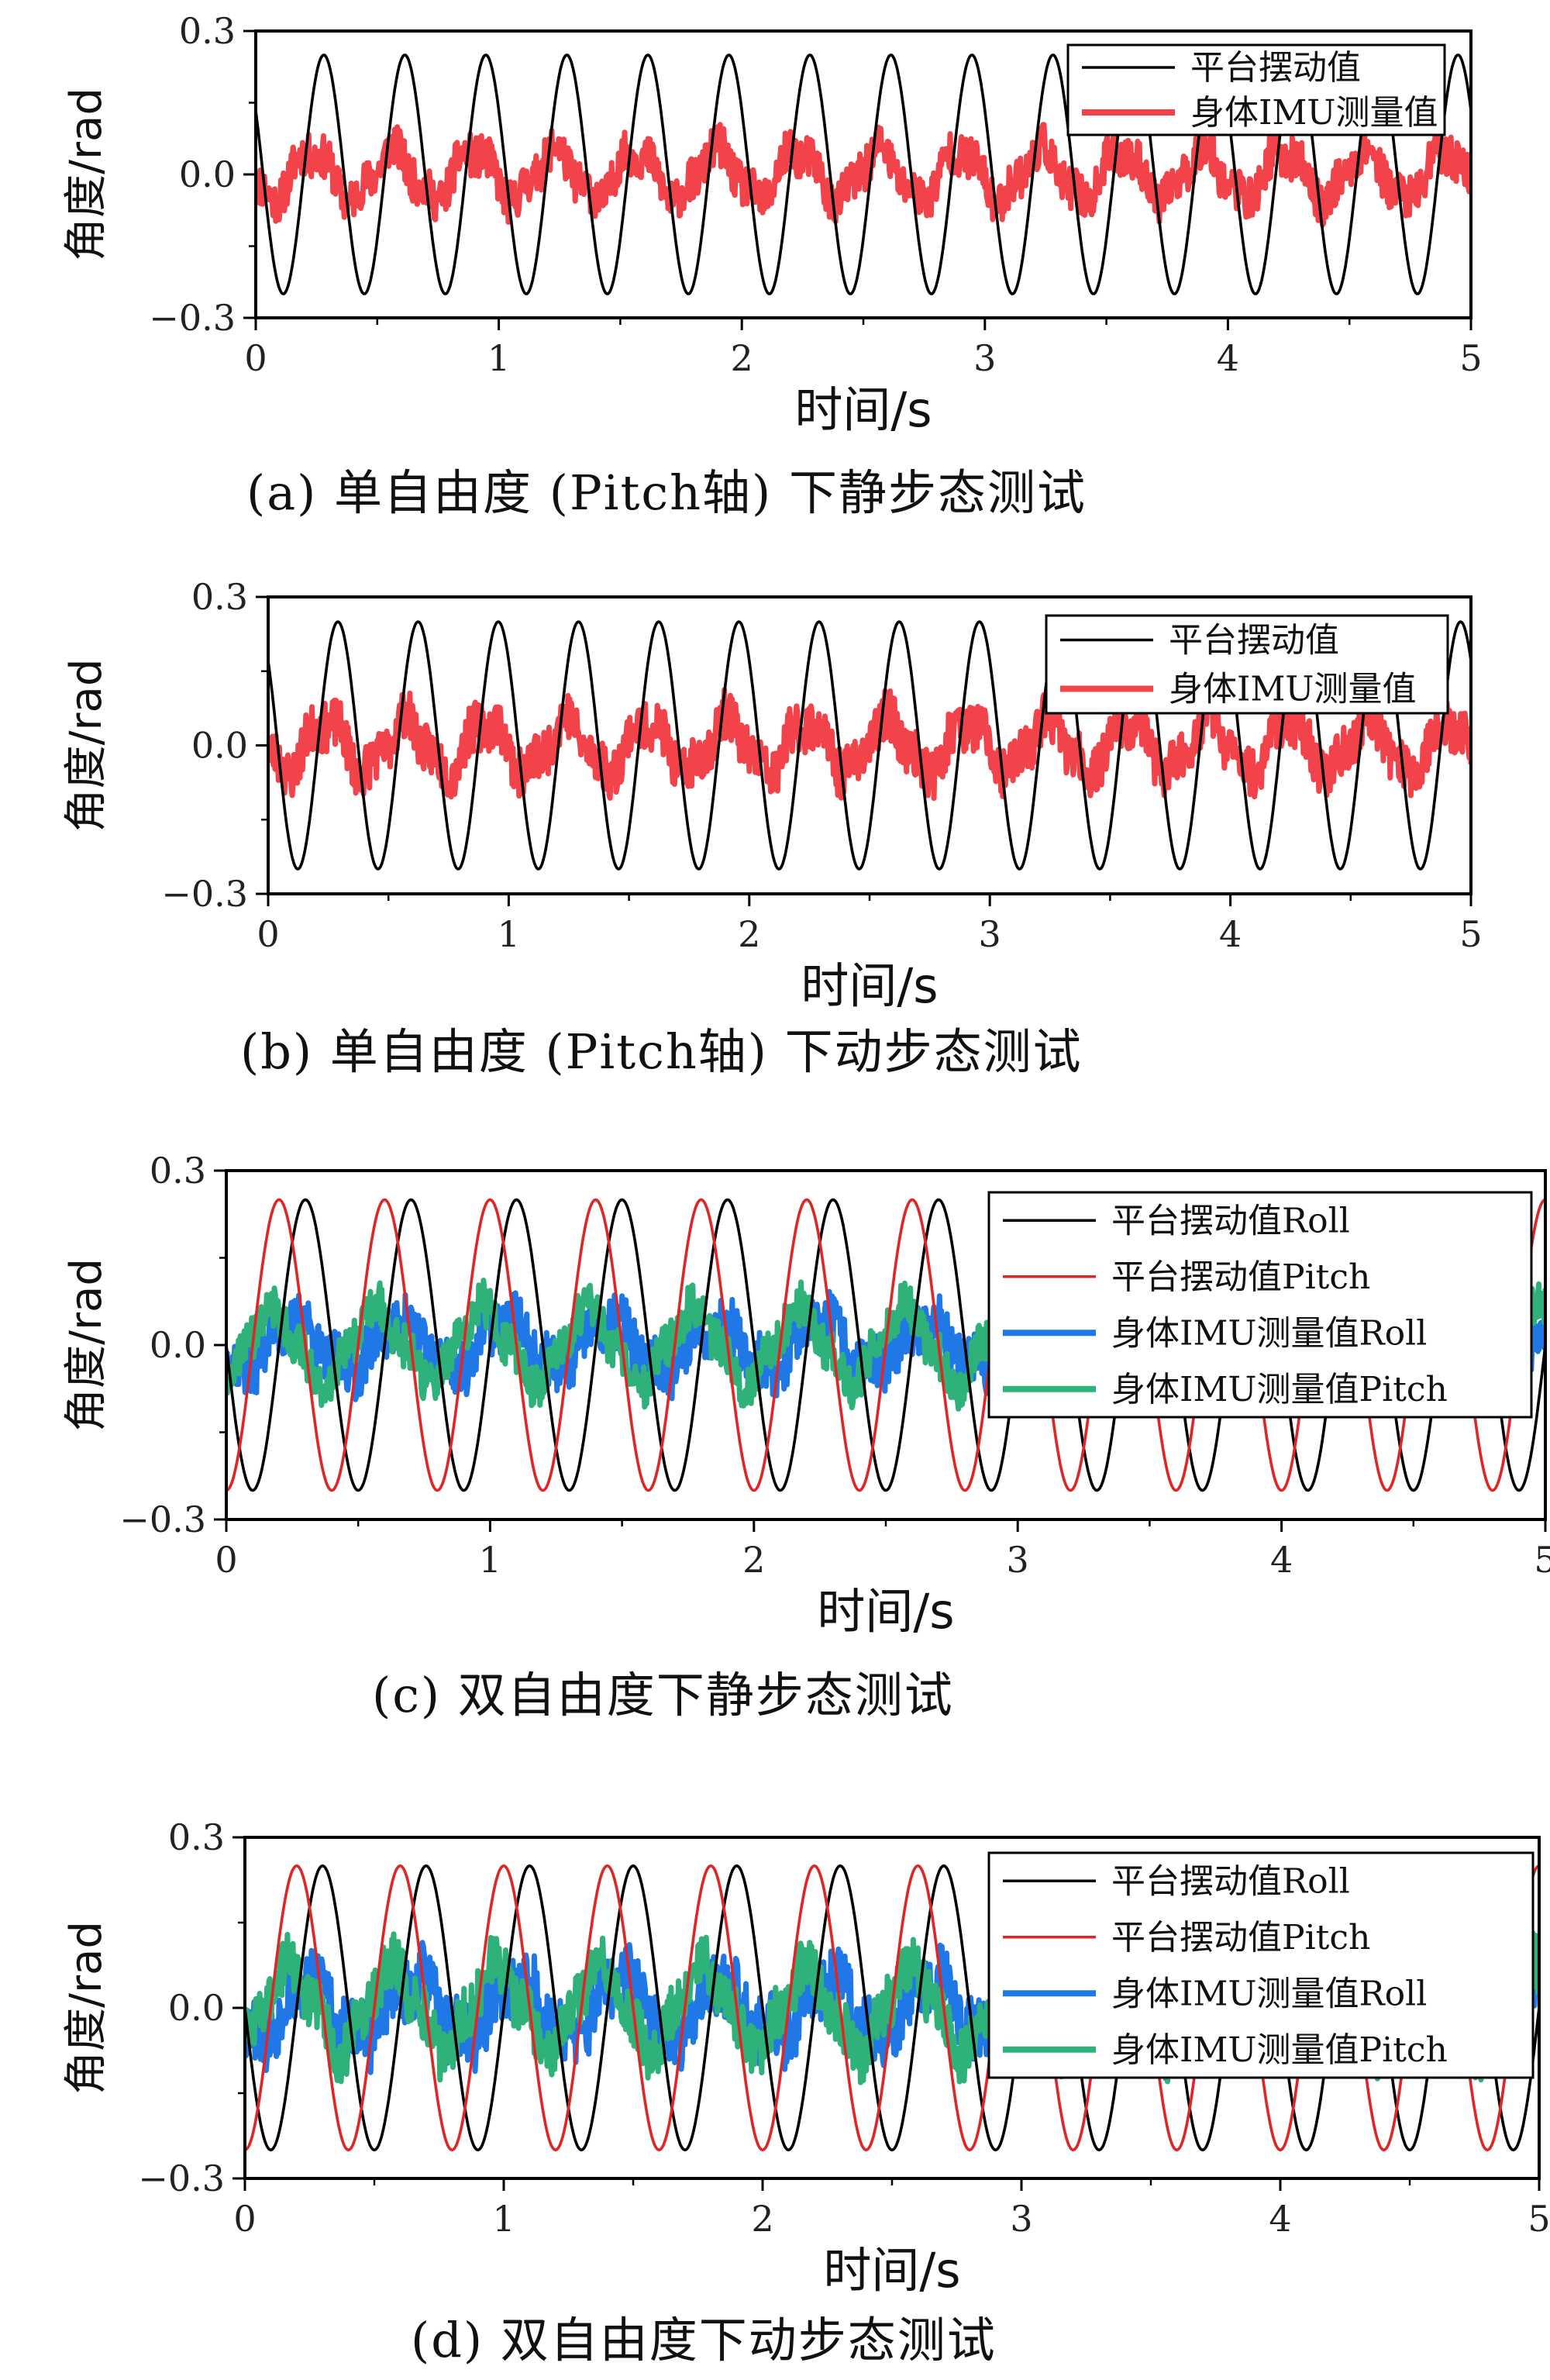 The width and height of the screenshot is (1550, 2380). I want to click on legend-label-c-2: 身体IMU测量值Roll, so click(1269, 1333).